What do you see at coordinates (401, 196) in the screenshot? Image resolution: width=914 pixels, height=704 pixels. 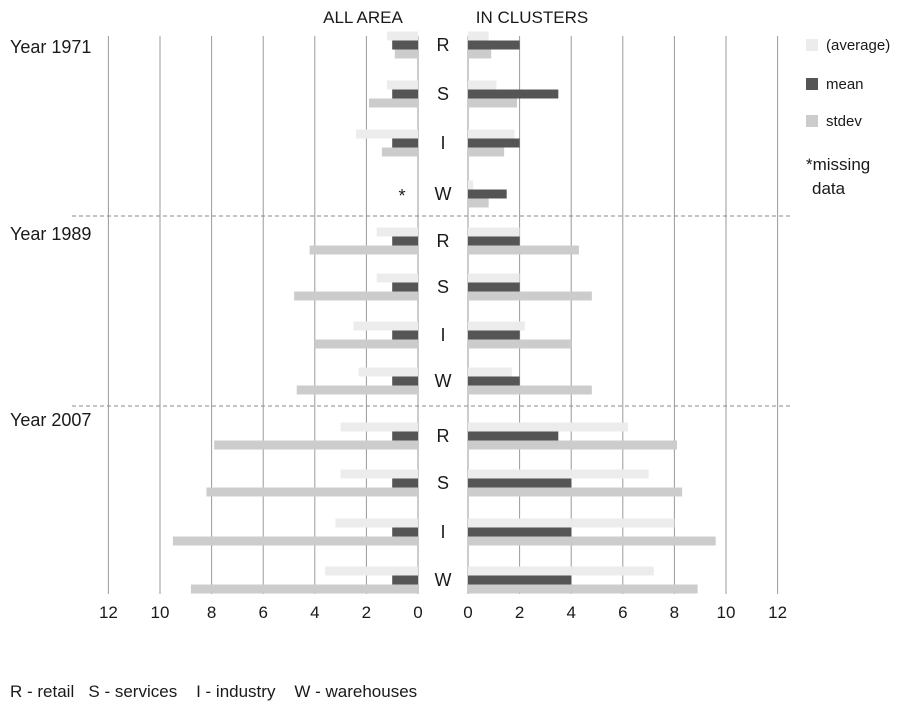 I see `missing-data-marker: *` at bounding box center [401, 196].